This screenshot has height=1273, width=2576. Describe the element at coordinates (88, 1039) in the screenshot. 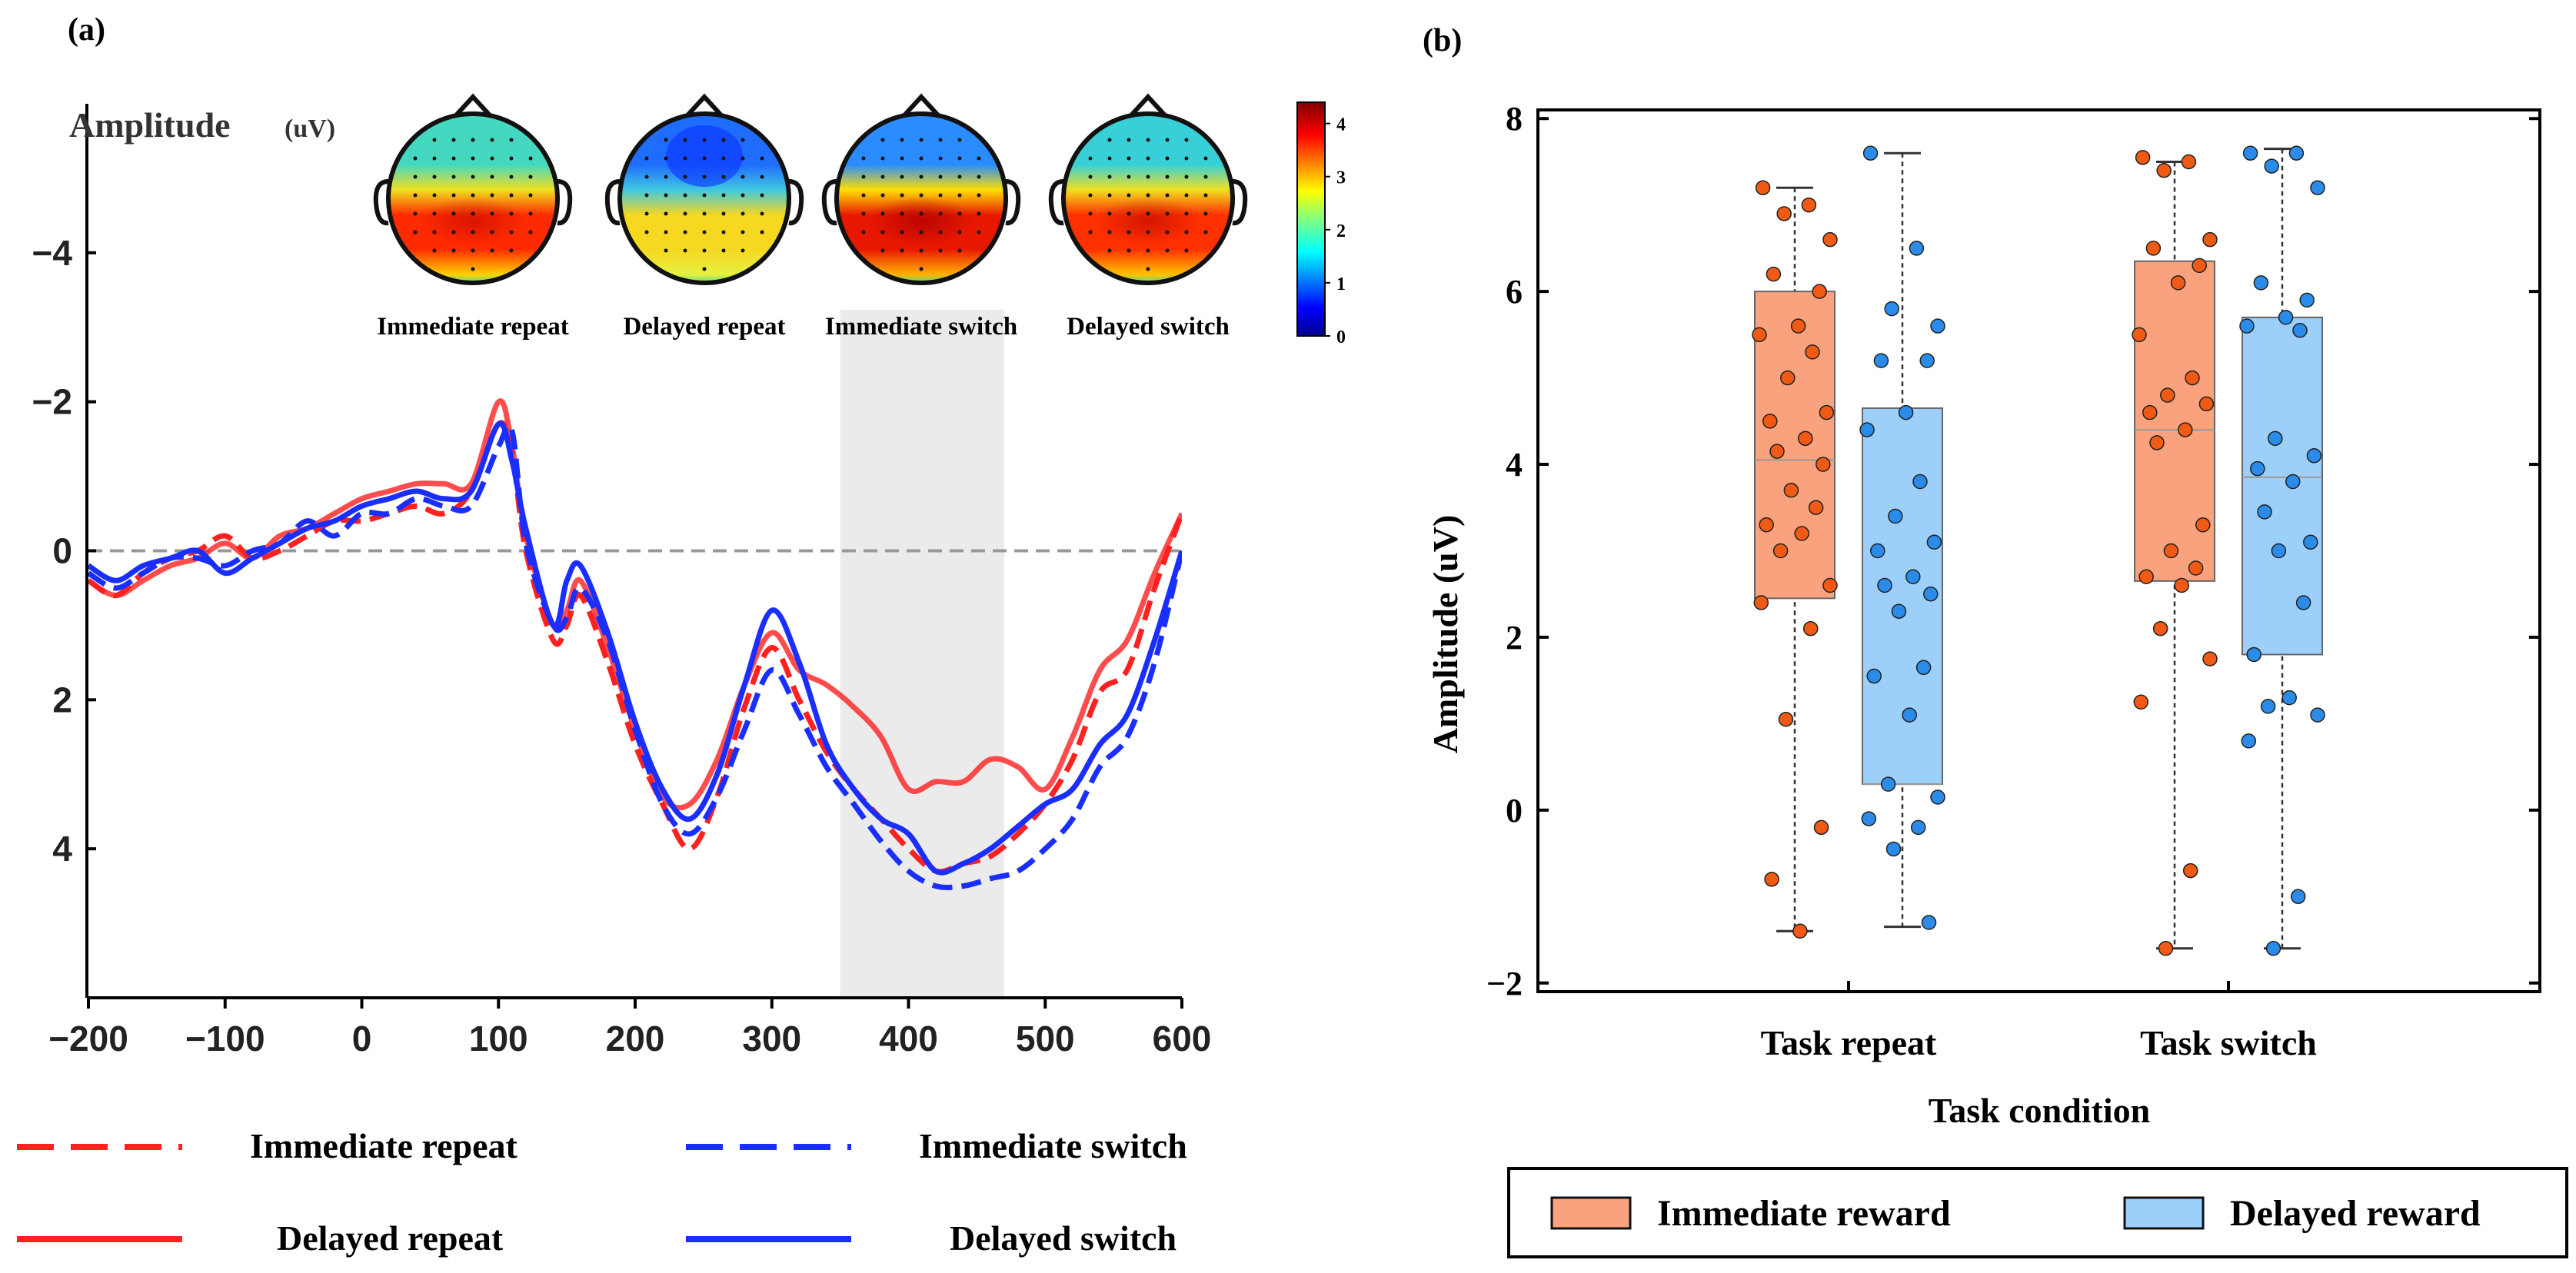

I see `x-tick-label: −200` at that location.